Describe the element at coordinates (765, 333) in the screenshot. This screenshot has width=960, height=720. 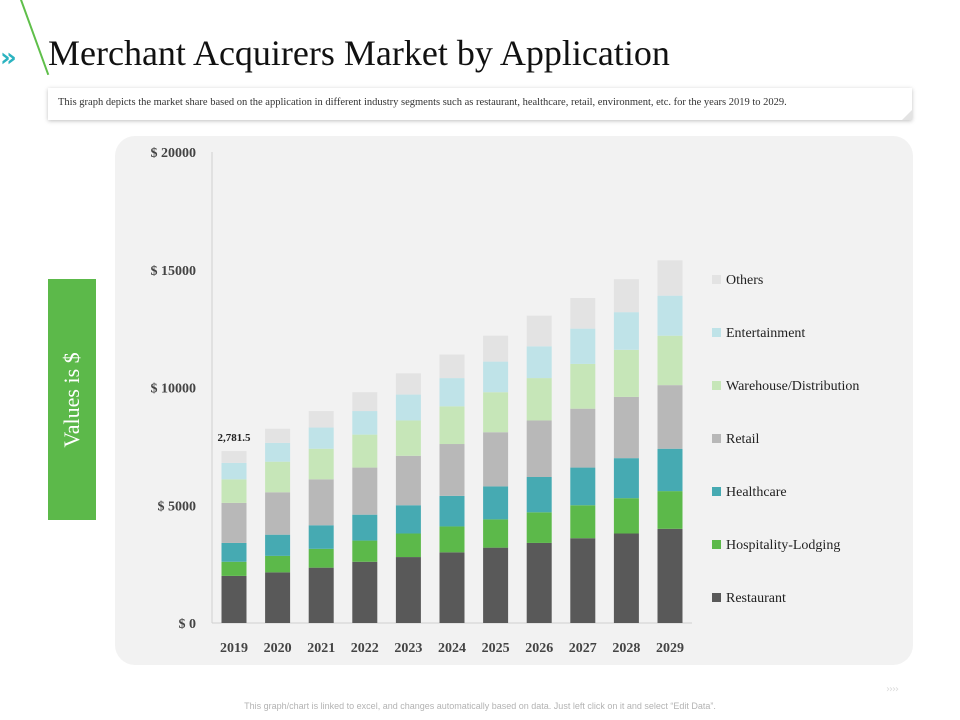
I see `legend-label: Entertainment` at that location.